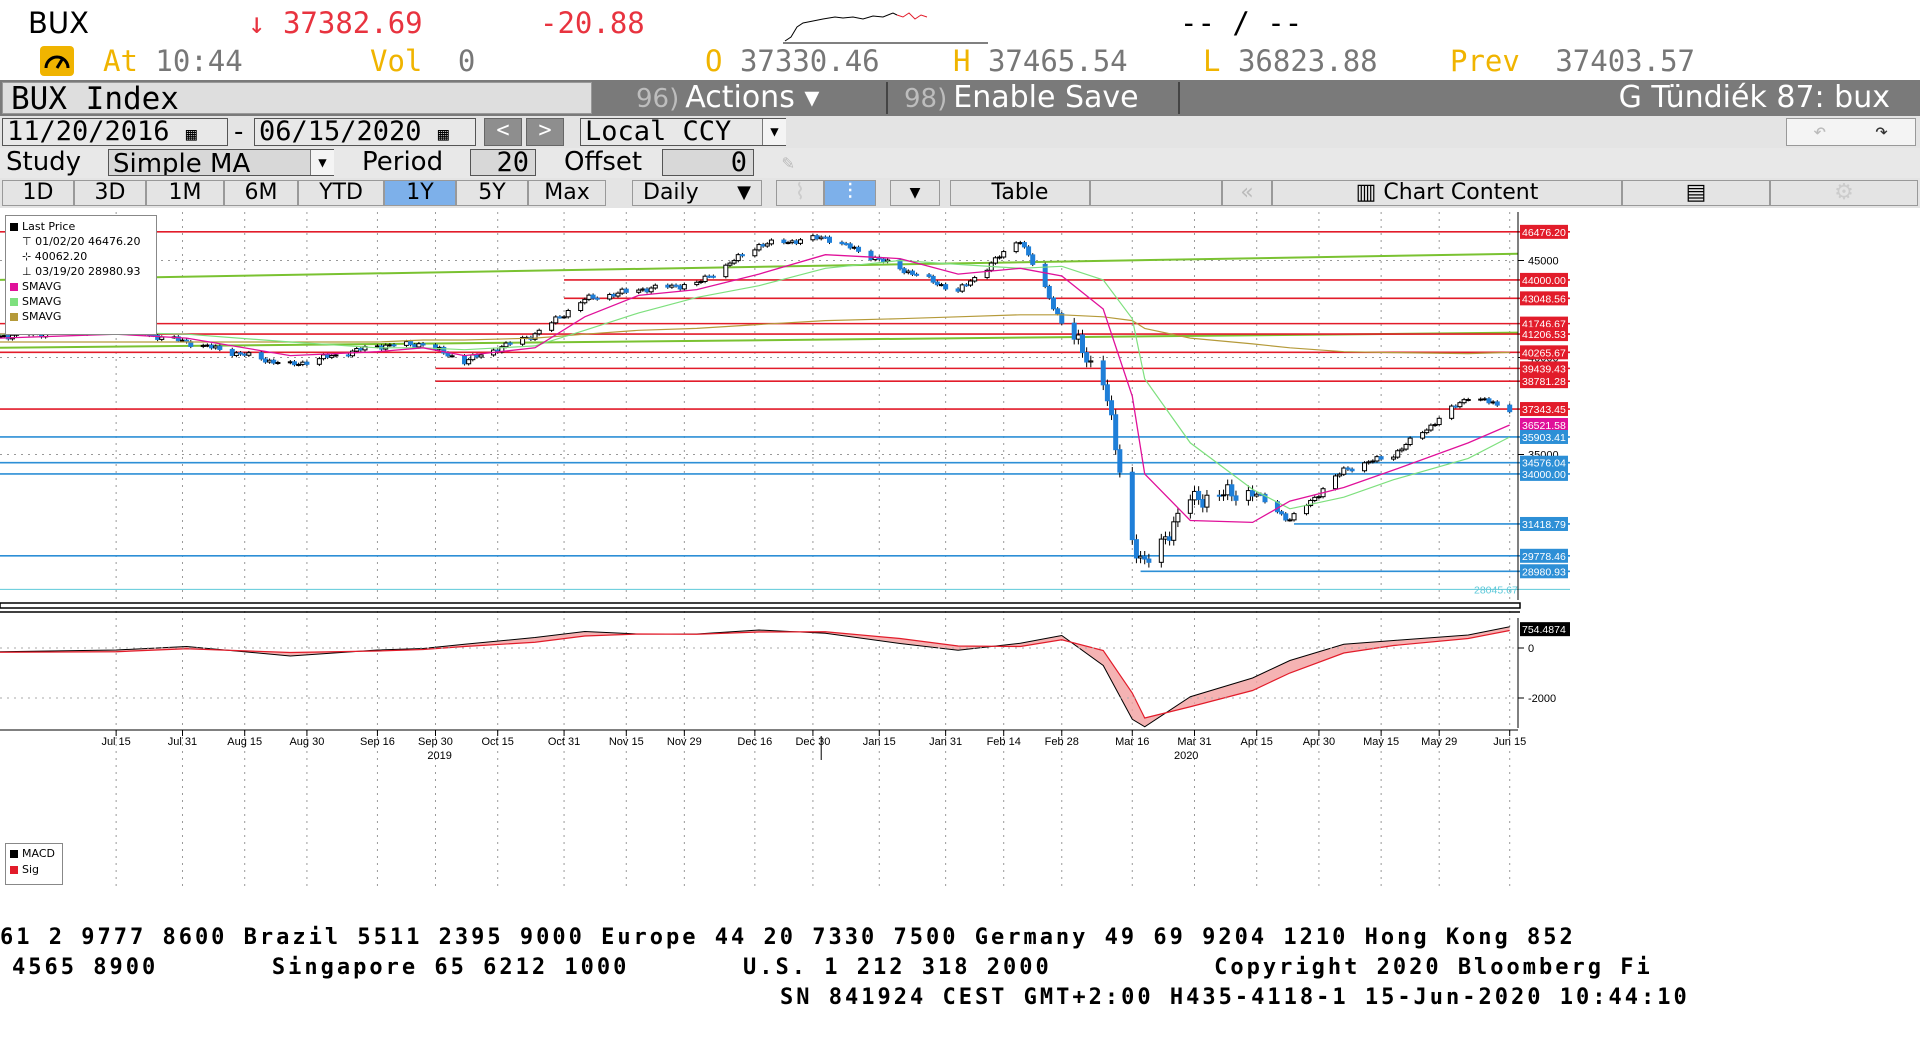  Describe the element at coordinates (1447, 193) in the screenshot. I see `chart-content-button: ▥ Chart Content` at that location.